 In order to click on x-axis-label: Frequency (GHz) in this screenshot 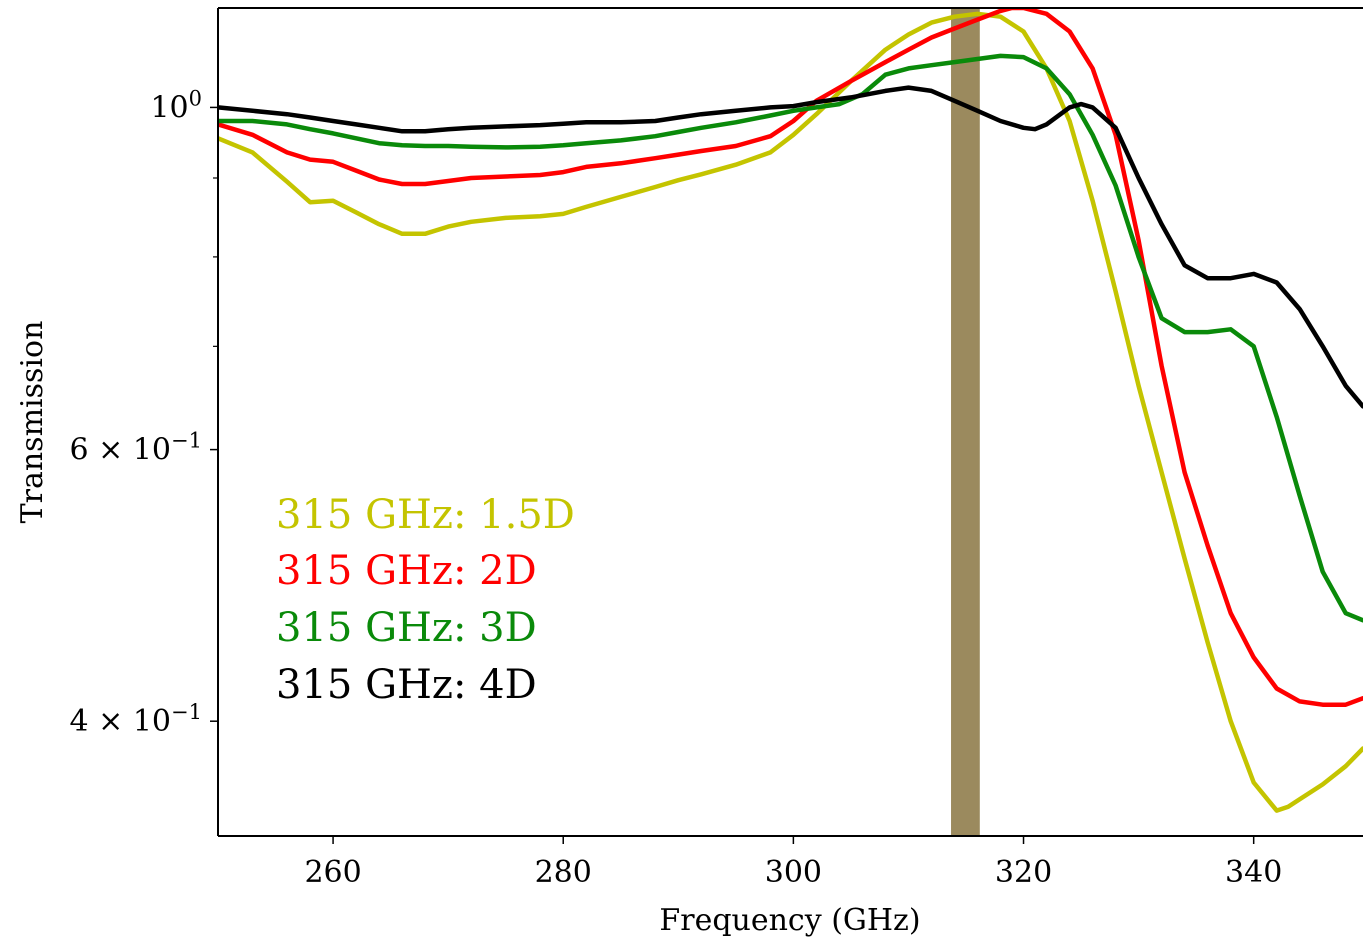, I will do `click(789, 920)`.